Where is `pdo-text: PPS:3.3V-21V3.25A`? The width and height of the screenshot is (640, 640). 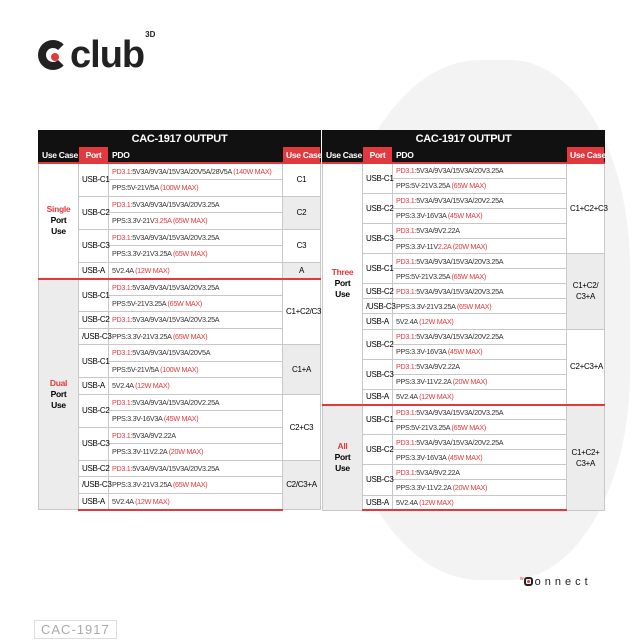
pdo-text: PPS:3.3V-21V3.25A is located at coordinates (142, 485).